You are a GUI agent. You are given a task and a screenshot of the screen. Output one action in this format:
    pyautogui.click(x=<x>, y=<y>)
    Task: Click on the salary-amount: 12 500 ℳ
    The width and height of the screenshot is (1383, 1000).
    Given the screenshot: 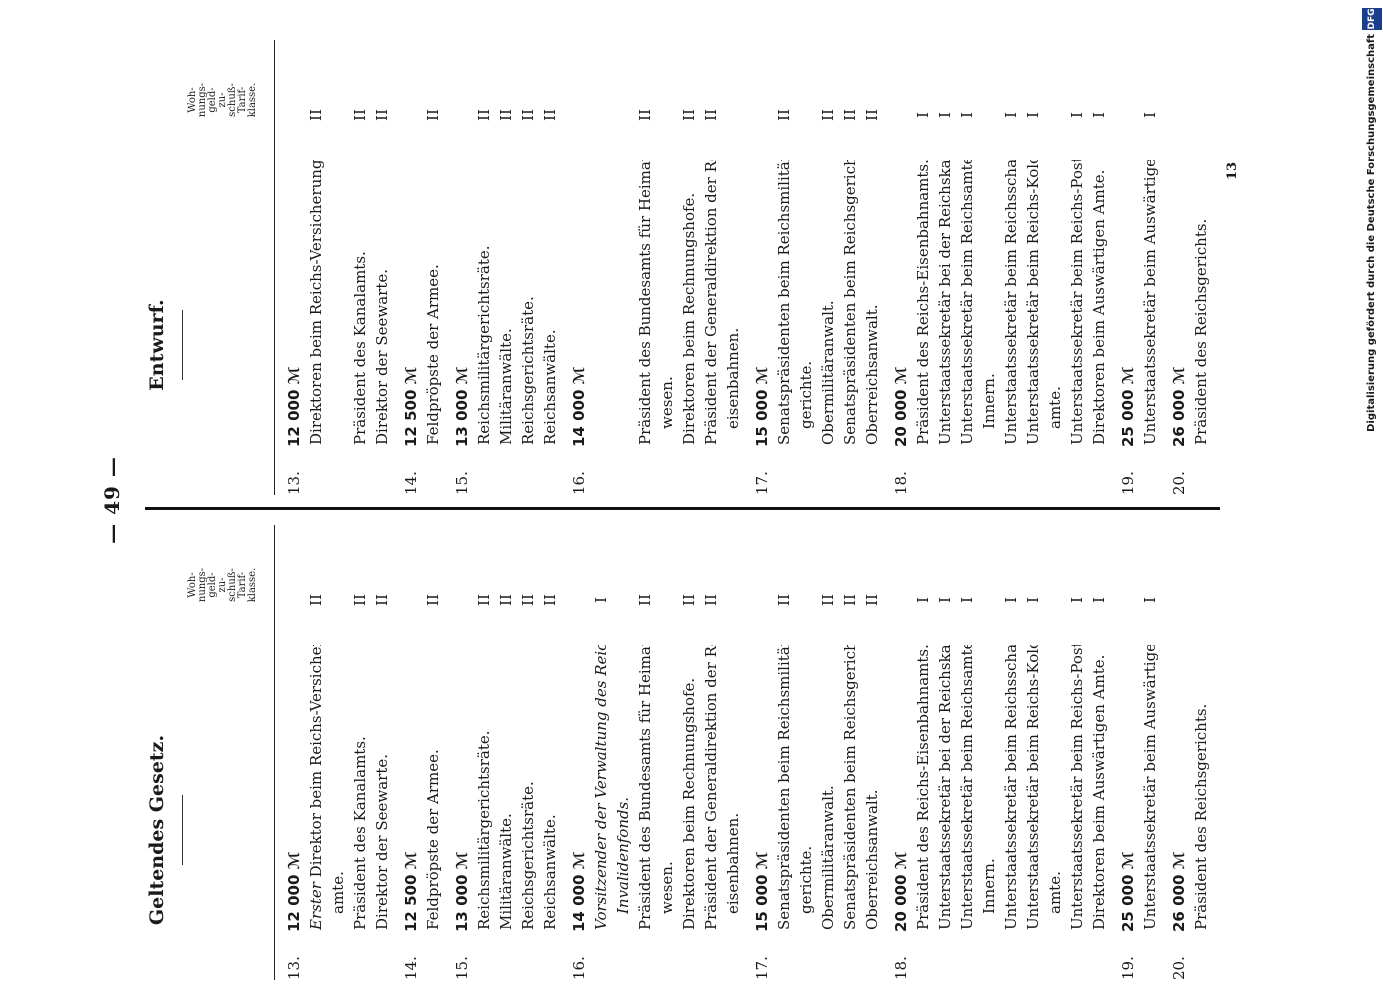 What is the action you would take?
    pyautogui.click(x=411, y=406)
    